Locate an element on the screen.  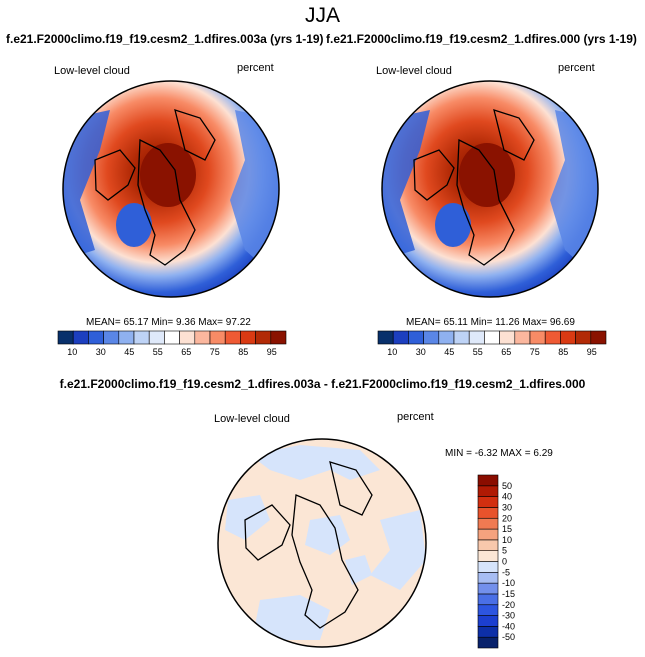
panel-3-colorbar-tick-label: -20 is located at coordinates (508, 605).